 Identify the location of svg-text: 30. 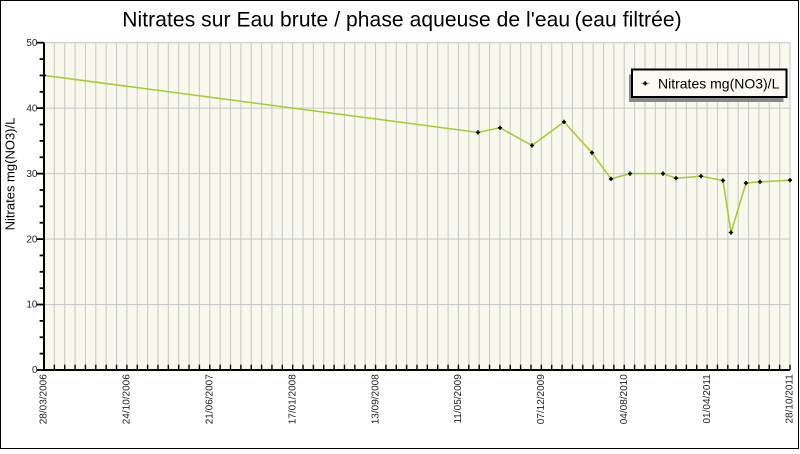
(32, 174).